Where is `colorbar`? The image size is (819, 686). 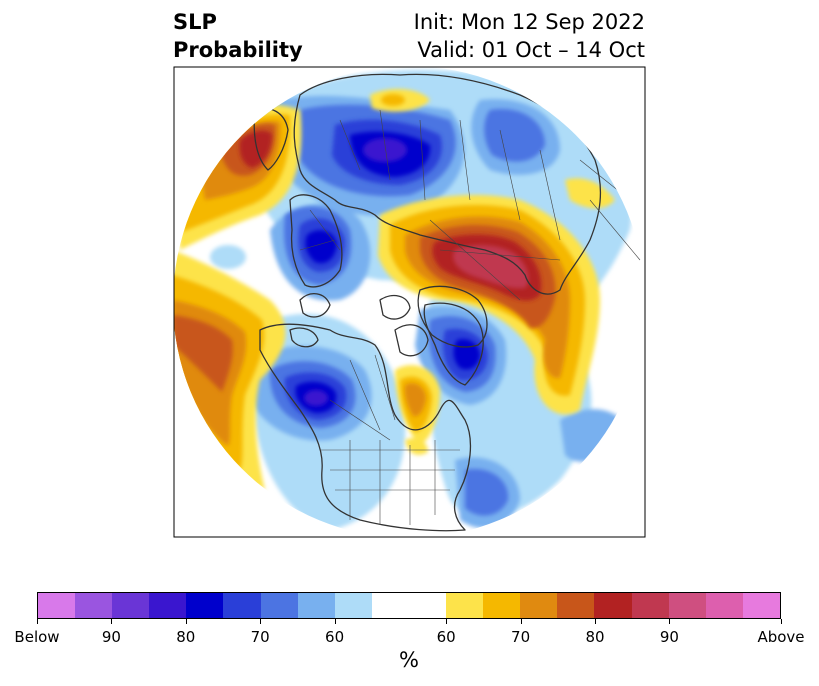 colorbar is located at coordinates (409, 605).